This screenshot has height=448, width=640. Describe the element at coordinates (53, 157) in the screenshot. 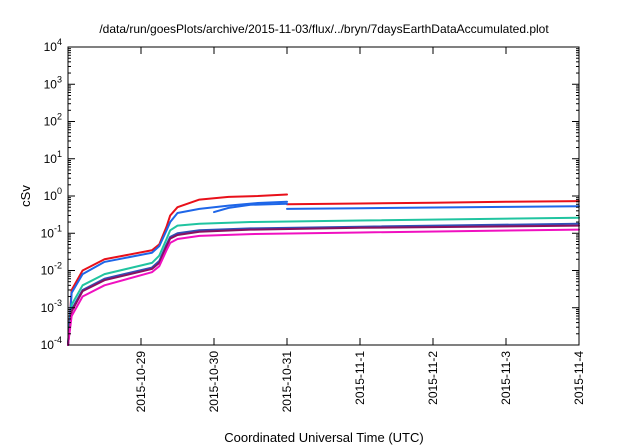

I see `y-tick-label: 10¹` at that location.